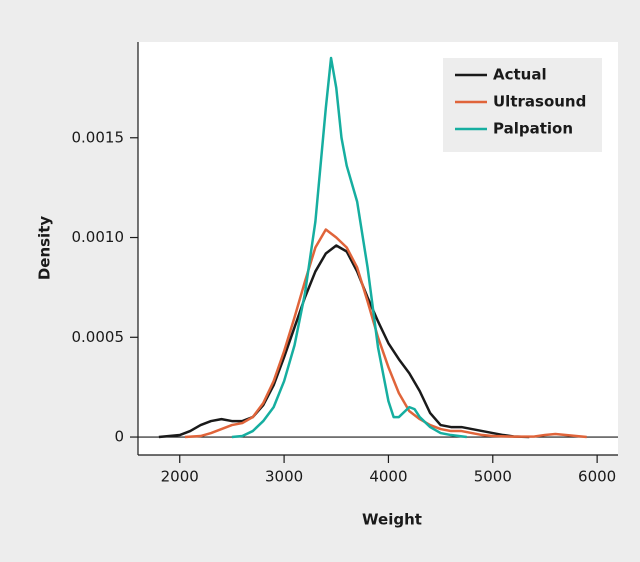  I want to click on y-tick-label: 0.0005, so click(98, 337).